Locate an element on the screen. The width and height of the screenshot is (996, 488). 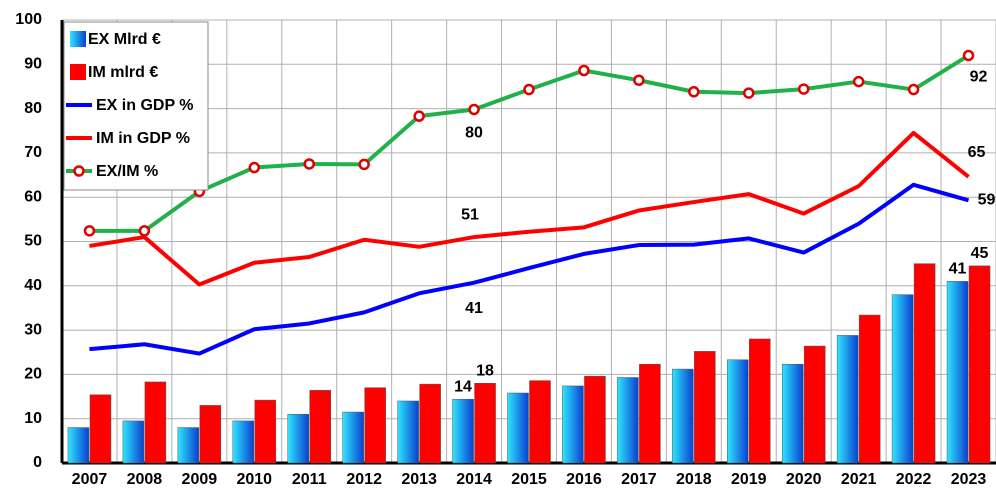
x-tick-label: 2015 is located at coordinates (529, 479).